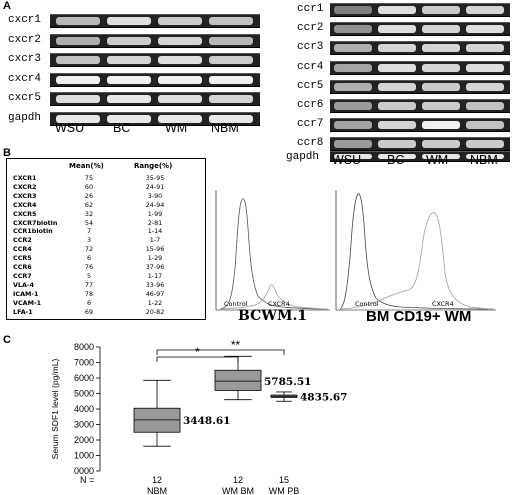 Image resolution: width=520 pixels, height=495 pixels. What do you see at coordinates (26, 293) in the screenshot?
I see `table-row-marker: ICAM-1` at bounding box center [26, 293].